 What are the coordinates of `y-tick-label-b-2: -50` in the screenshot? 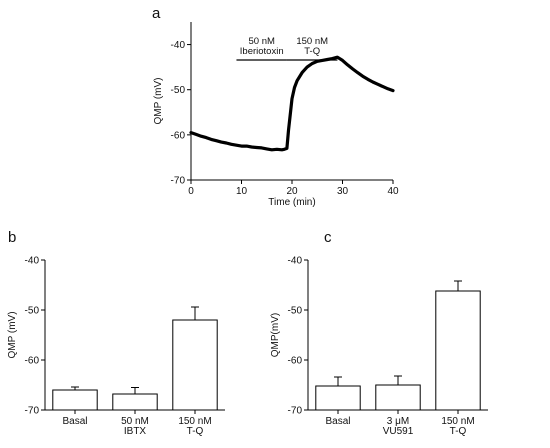 It's located at (32, 311).